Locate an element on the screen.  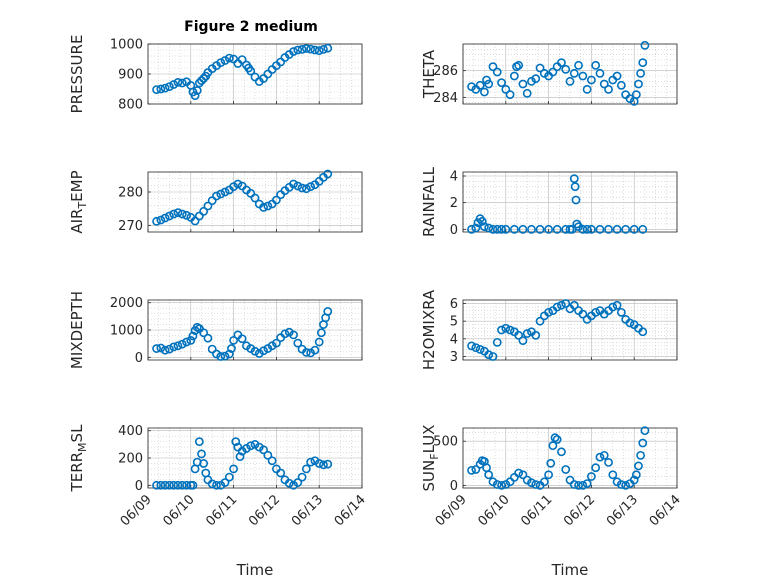
y-tick-label: 5 is located at coordinates (454, 322).